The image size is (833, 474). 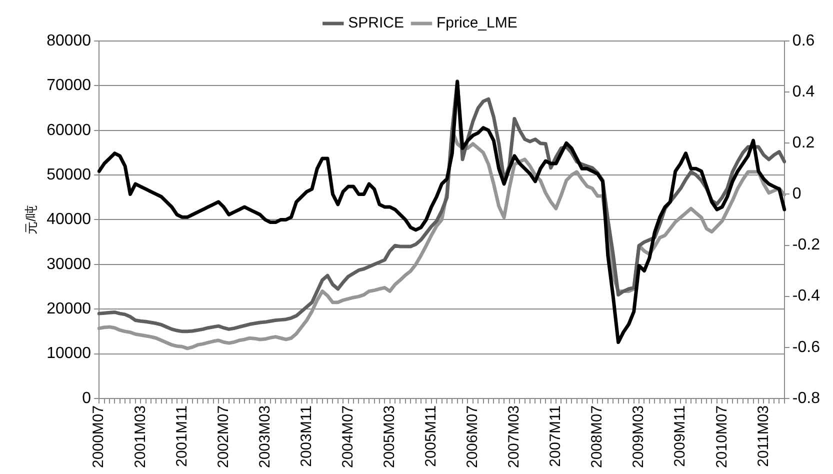 What do you see at coordinates (69, 85) in the screenshot?
I see `y-tick-label: 70000` at bounding box center [69, 85].